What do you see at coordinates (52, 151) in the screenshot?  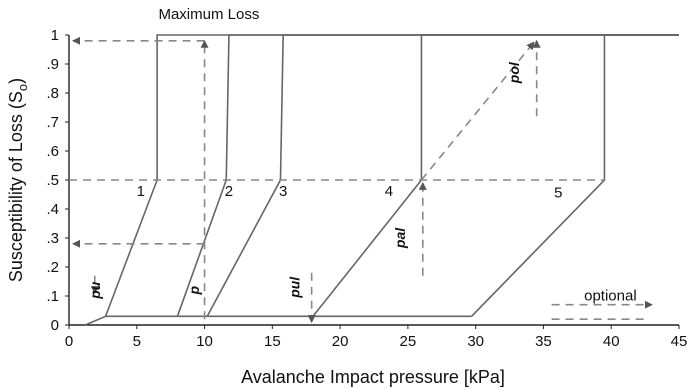 I see `y-tick-label: .6` at bounding box center [52, 151].